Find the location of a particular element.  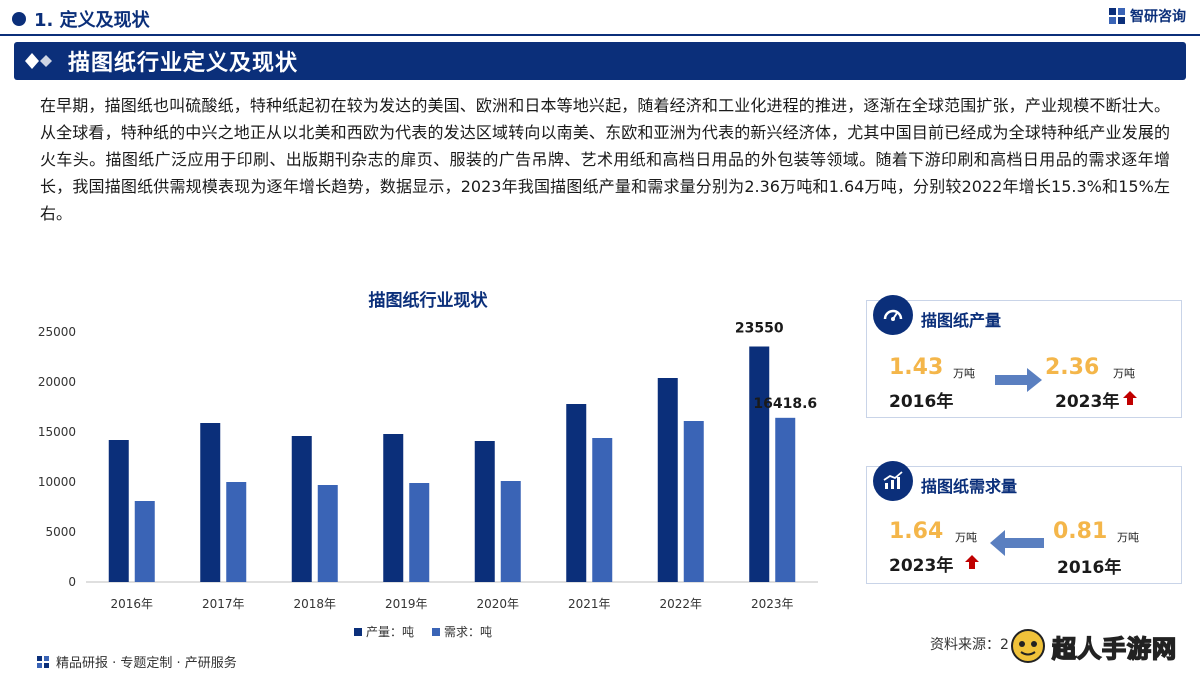

right-arrow-icon is located at coordinates (1018, 380).